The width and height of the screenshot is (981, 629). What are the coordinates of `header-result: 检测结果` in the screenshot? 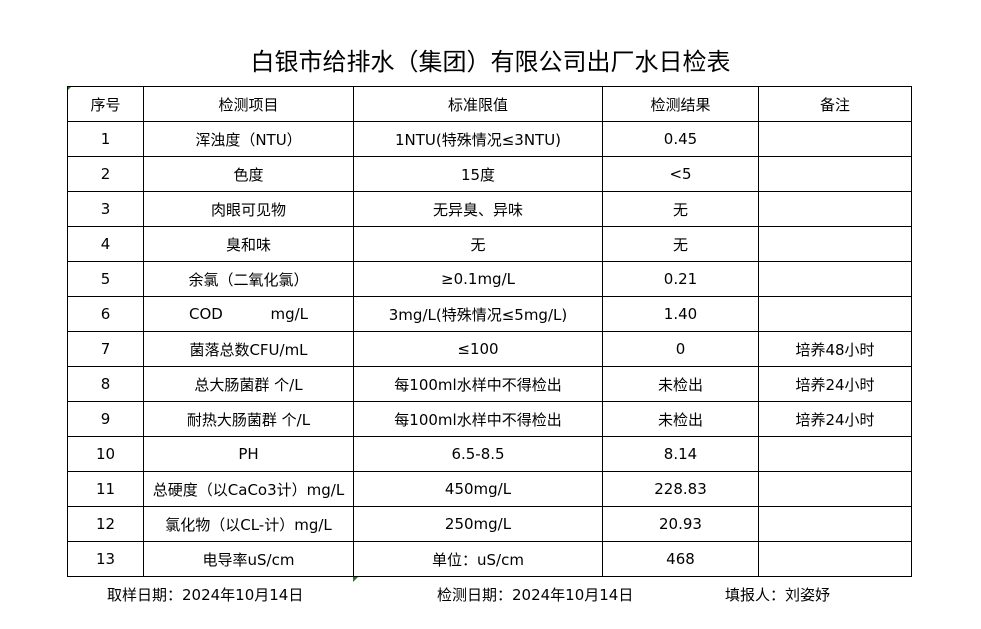 It's located at (680, 104).